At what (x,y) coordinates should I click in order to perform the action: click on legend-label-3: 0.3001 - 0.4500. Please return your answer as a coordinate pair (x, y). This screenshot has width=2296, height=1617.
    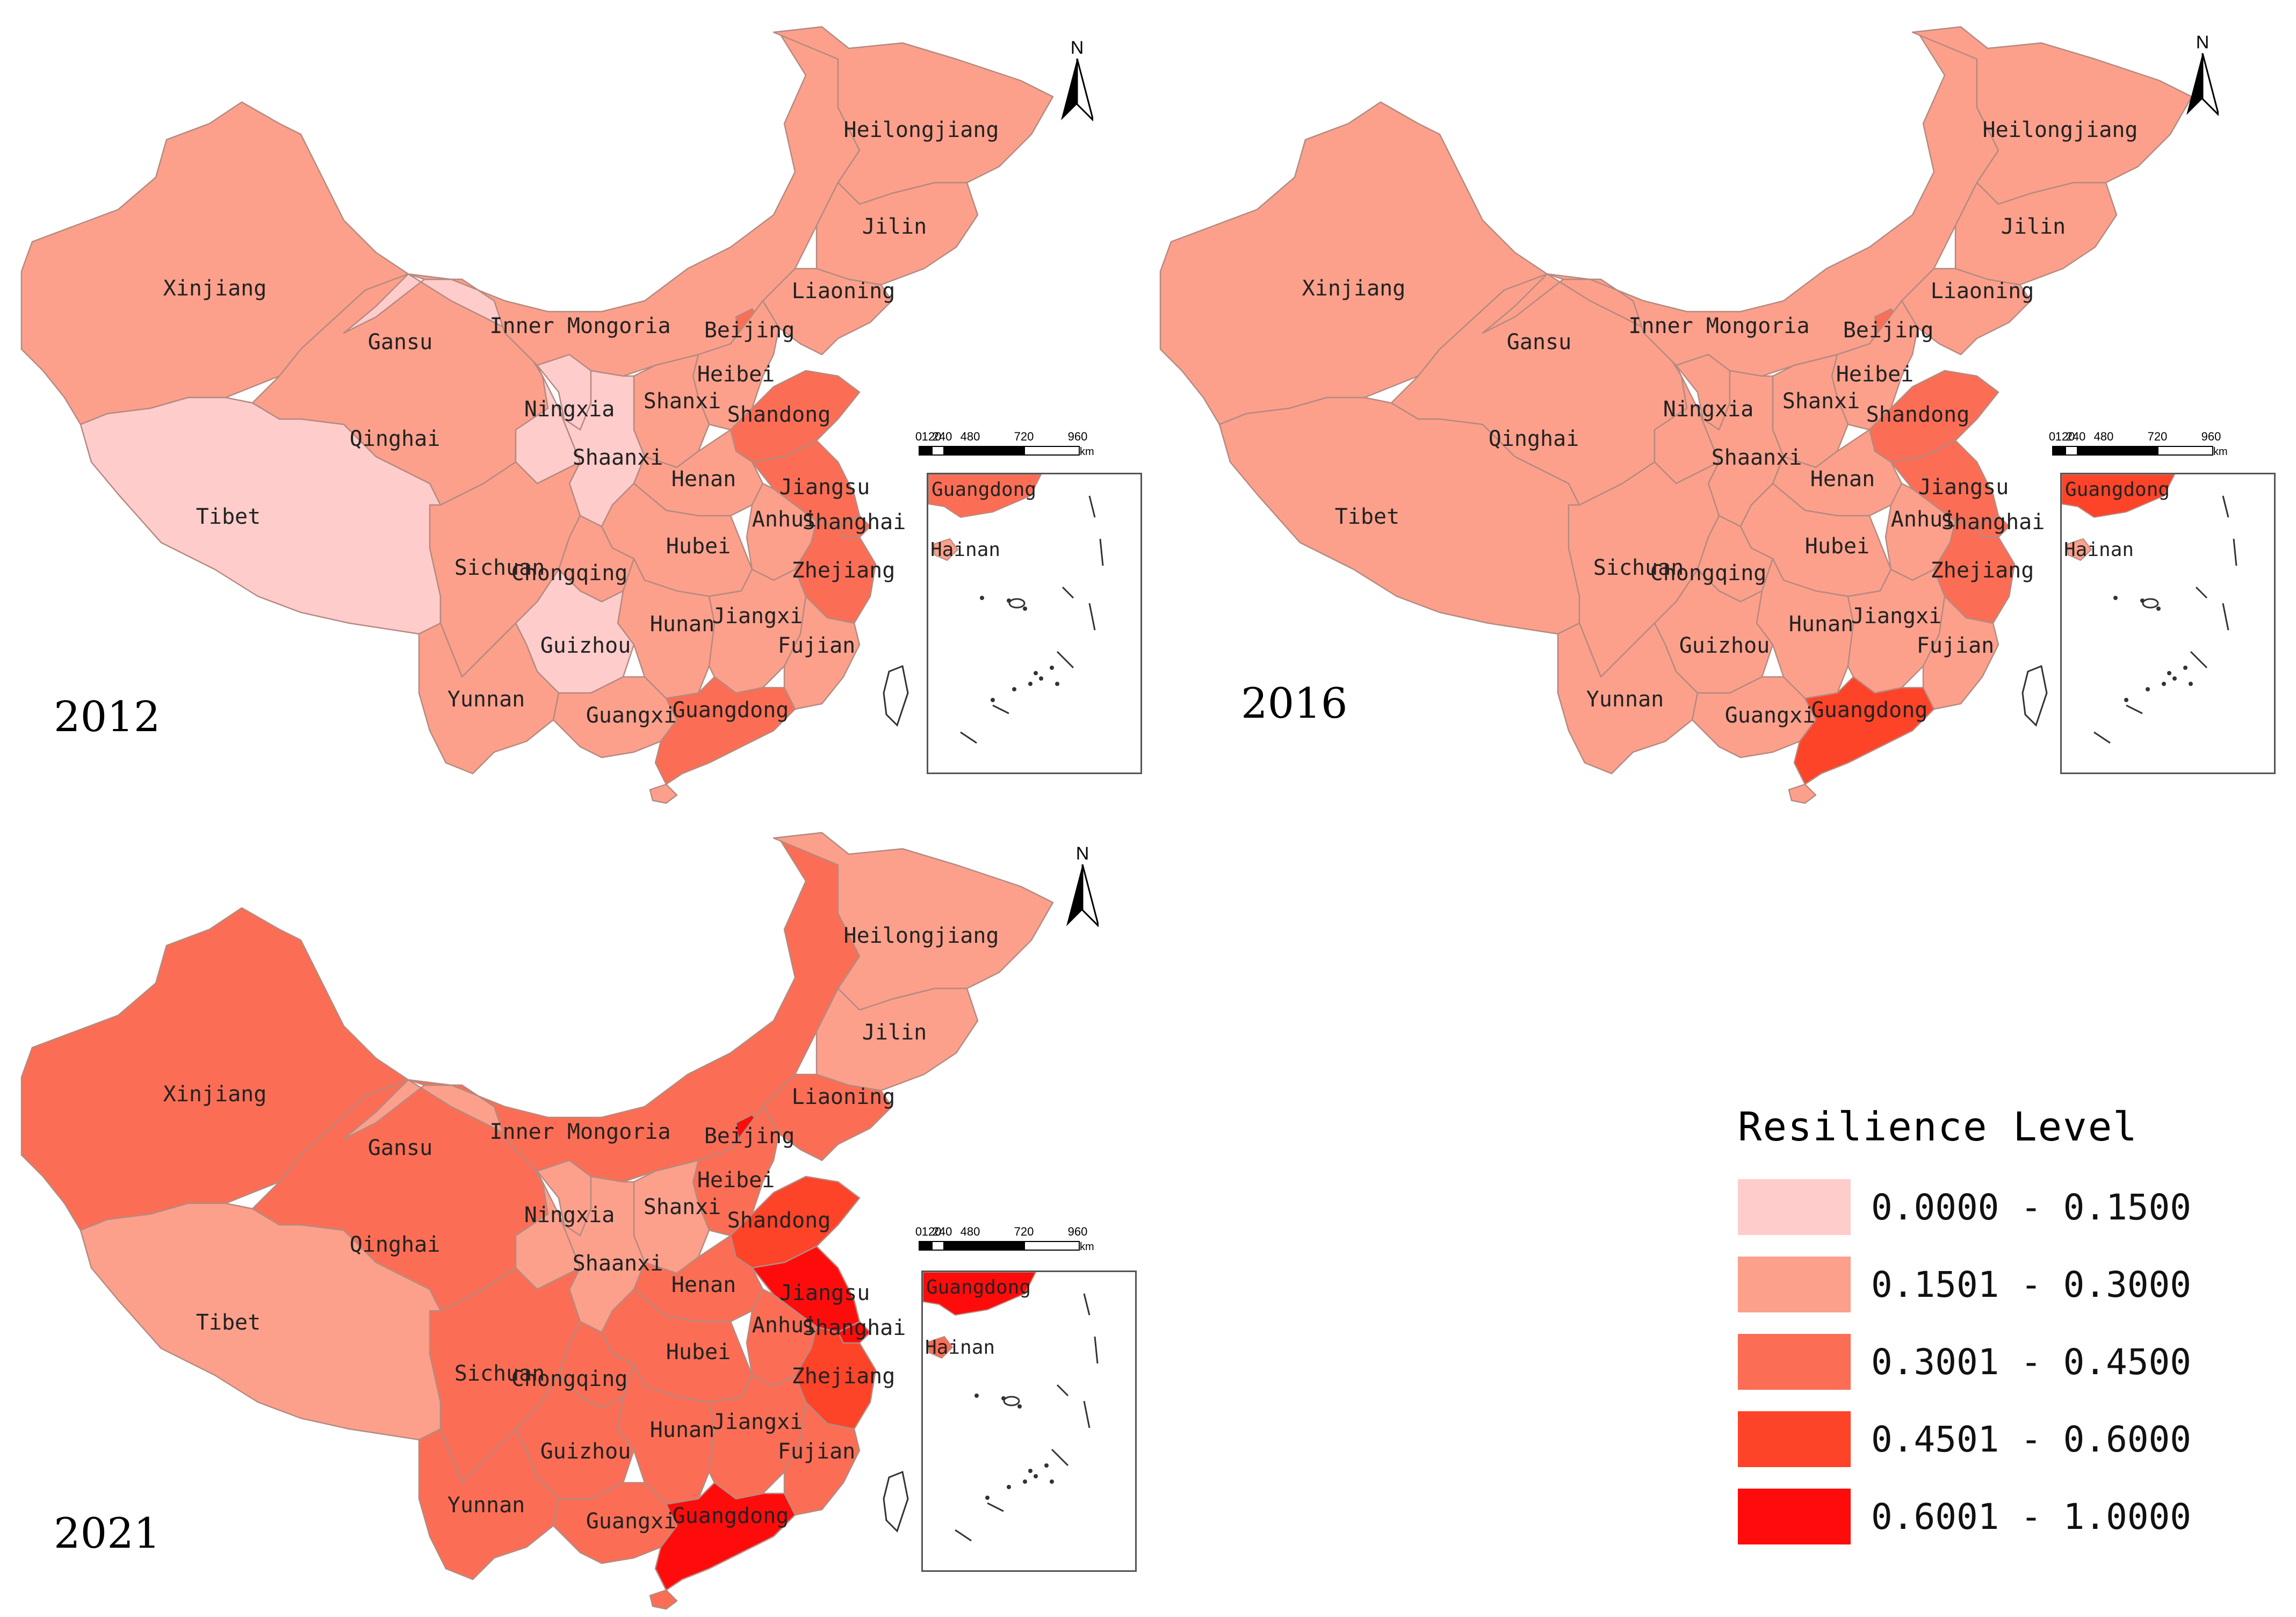
    Looking at the image, I should click on (2031, 1362).